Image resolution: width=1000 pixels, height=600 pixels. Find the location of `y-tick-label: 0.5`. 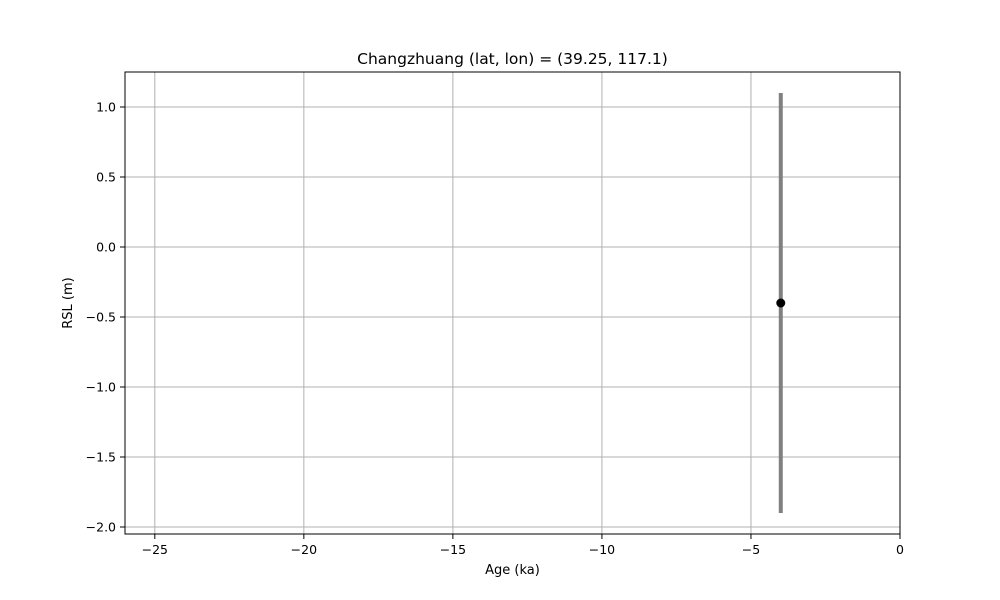

y-tick-label: 0.5 is located at coordinates (106, 177).